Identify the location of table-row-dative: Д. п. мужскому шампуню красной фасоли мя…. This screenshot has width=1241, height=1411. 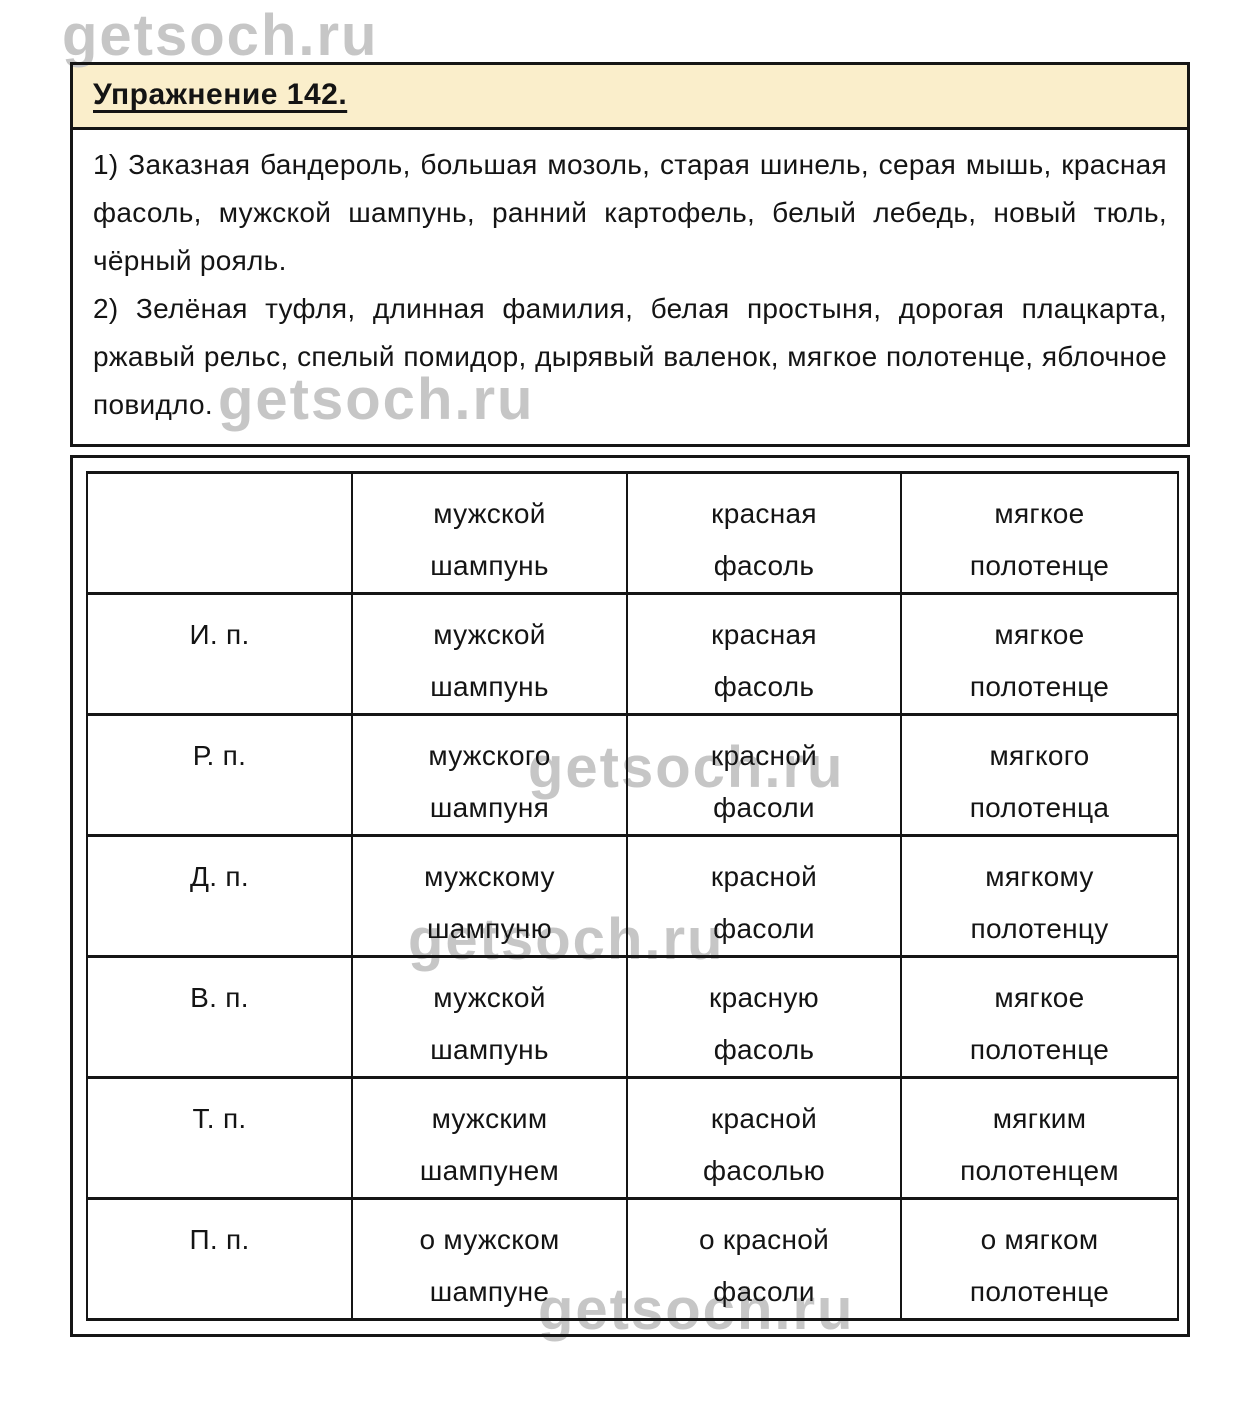
(632, 896).